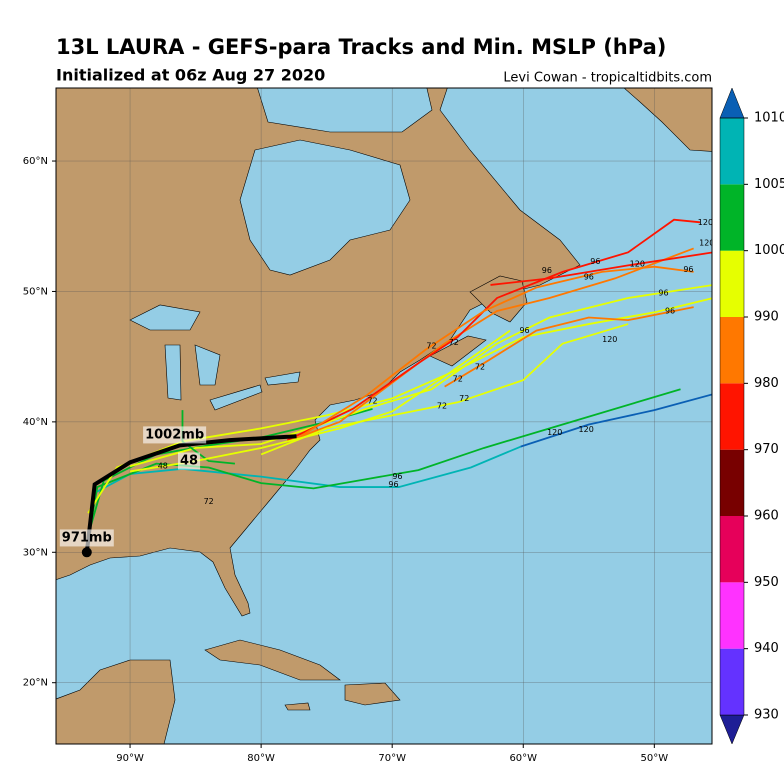 The image size is (784, 767). What do you see at coordinates (165, 317) in the screenshot?
I see `lake-superior` at bounding box center [165, 317].